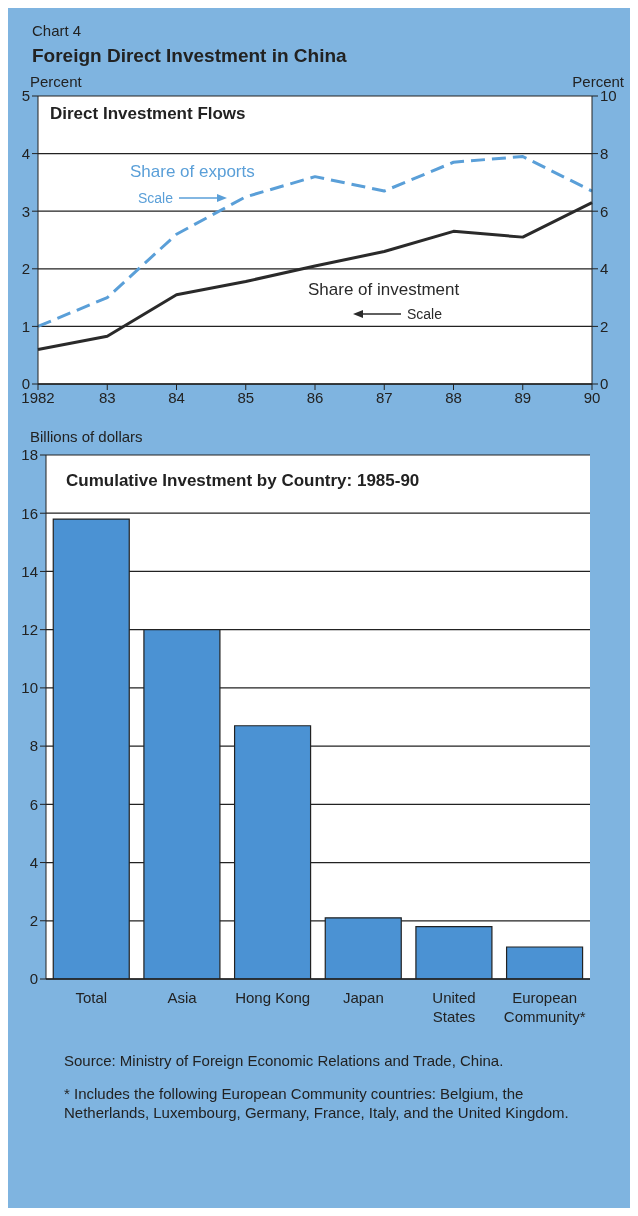  I want to click on y2-tick-label: 8, so click(604, 153).